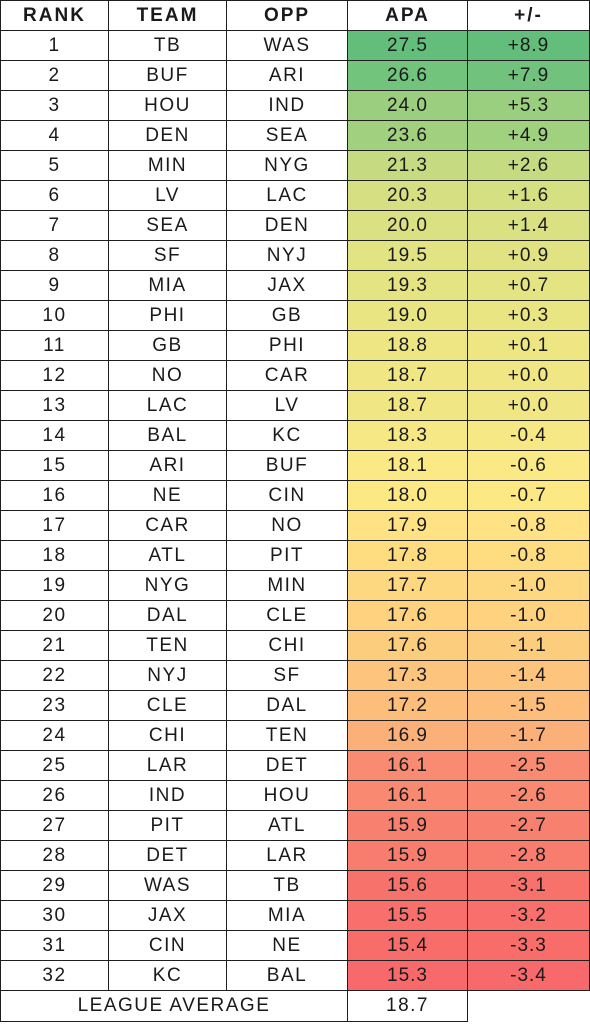 This screenshot has width=590, height=1024. Describe the element at coordinates (167, 795) in the screenshot. I see `team-cell: IND` at that location.